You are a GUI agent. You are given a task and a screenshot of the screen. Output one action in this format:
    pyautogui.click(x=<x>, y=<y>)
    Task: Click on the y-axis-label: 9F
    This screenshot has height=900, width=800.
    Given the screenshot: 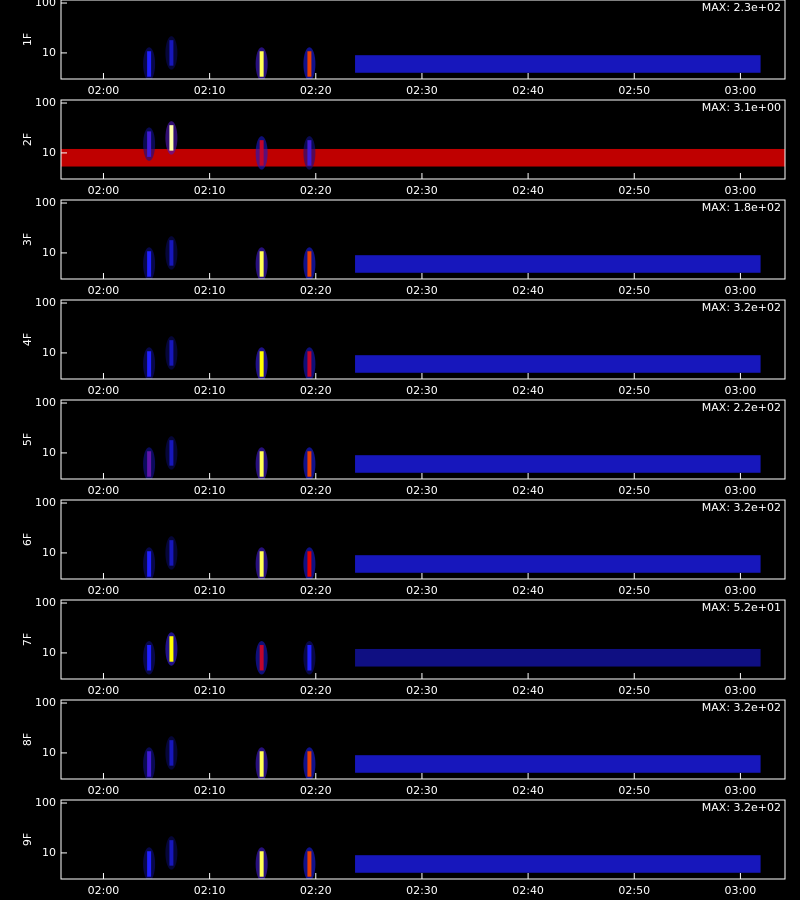 What is the action you would take?
    pyautogui.click(x=27, y=839)
    